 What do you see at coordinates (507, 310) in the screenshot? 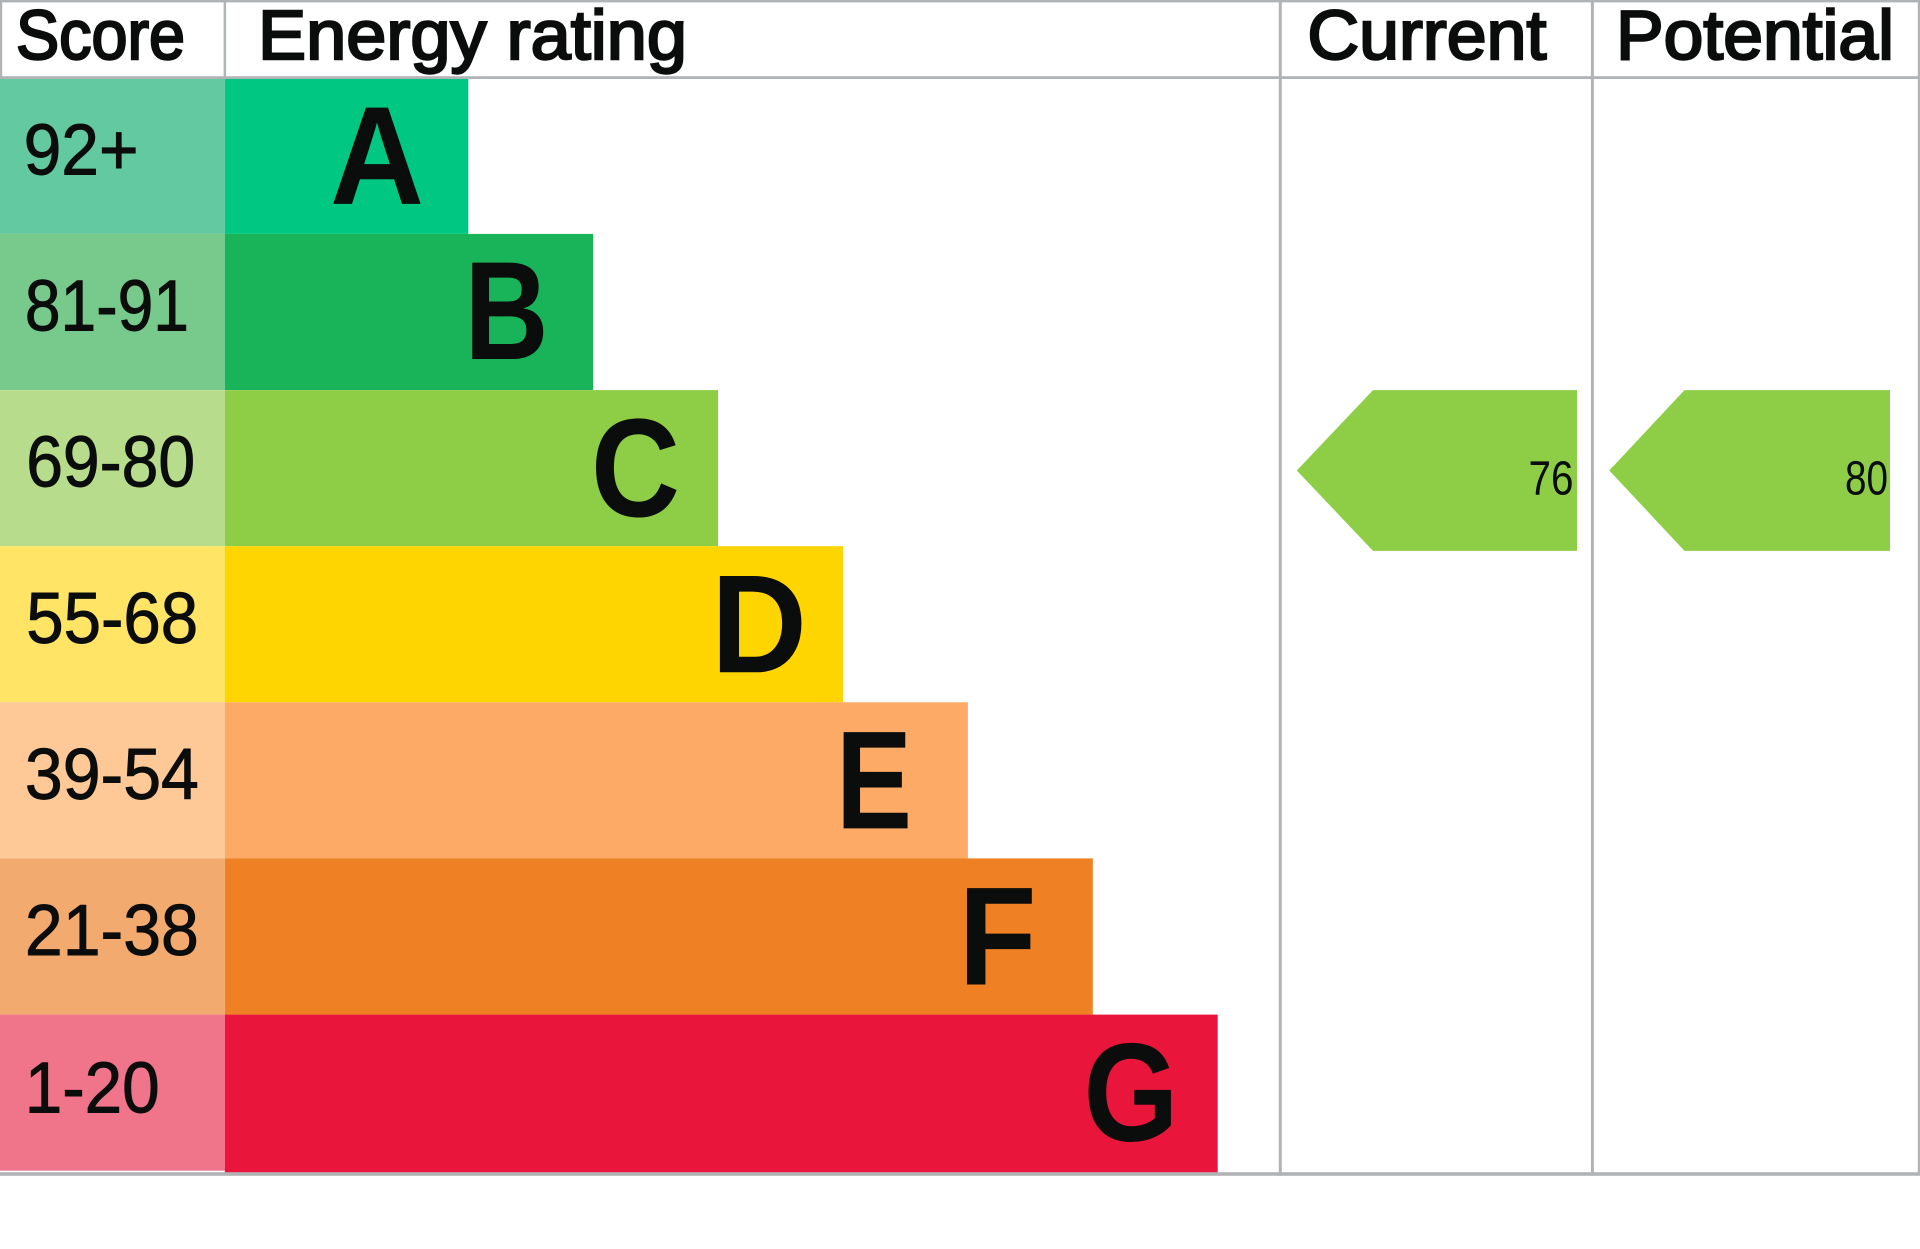
I see `svg-text: B` at bounding box center [507, 310].